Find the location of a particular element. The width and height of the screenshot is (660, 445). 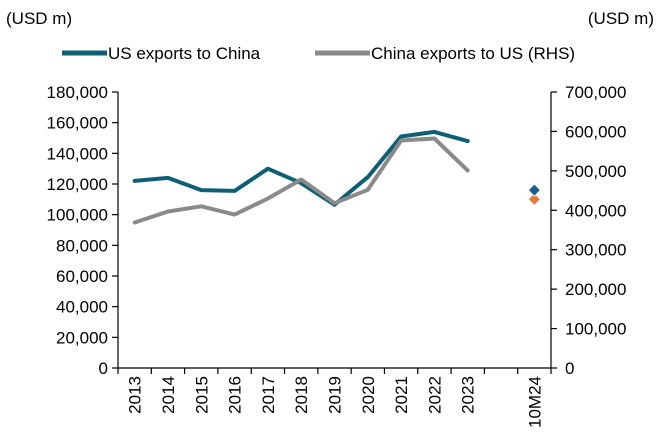

x-tick-label: 2015 is located at coordinates (201, 395).